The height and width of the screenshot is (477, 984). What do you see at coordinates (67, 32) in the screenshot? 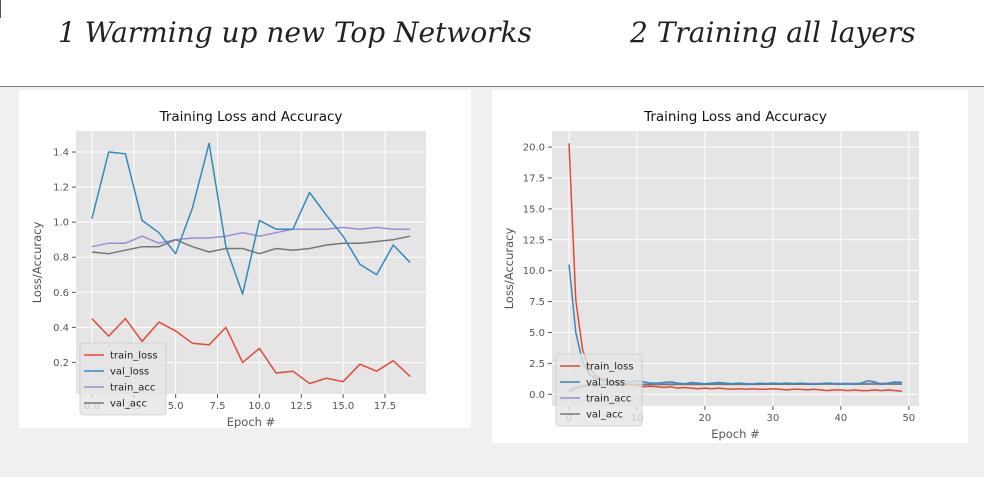
I see `section-number: 1` at bounding box center [67, 32].